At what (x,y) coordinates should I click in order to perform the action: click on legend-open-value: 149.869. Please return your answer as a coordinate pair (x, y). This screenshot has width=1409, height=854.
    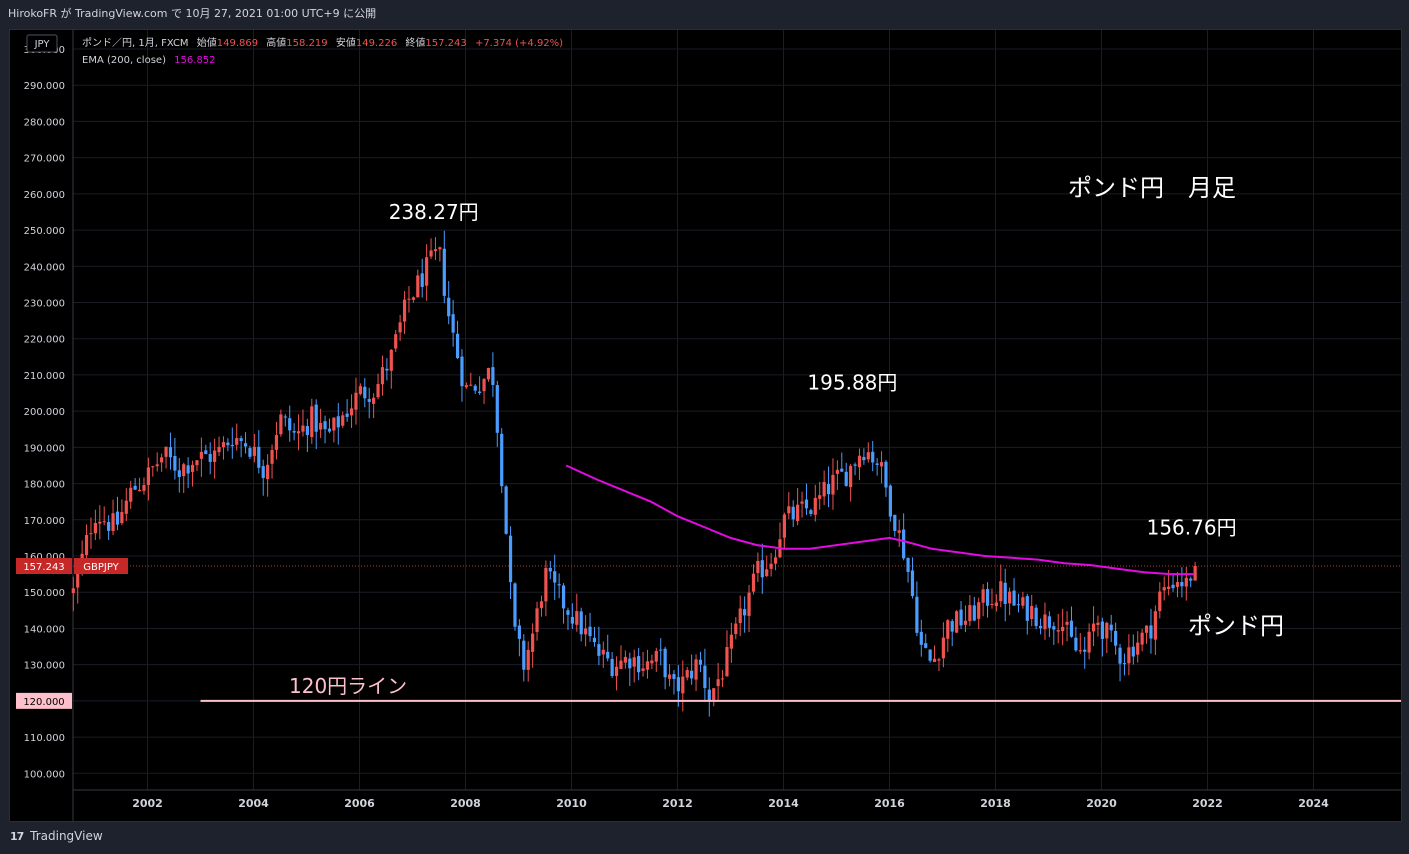
    Looking at the image, I should click on (237, 43).